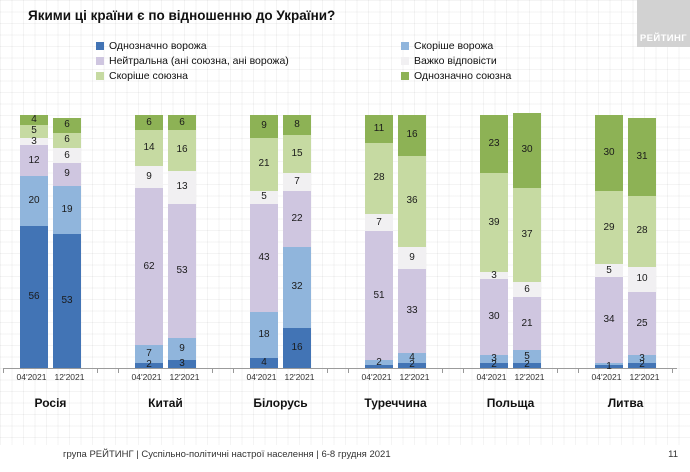 This screenshot has width=690, height=472. I want to click on country-group: 1 34 5 29 30 2 3 25 10 28 31 04'2021 12'2021 Литва, so click(625, 262).